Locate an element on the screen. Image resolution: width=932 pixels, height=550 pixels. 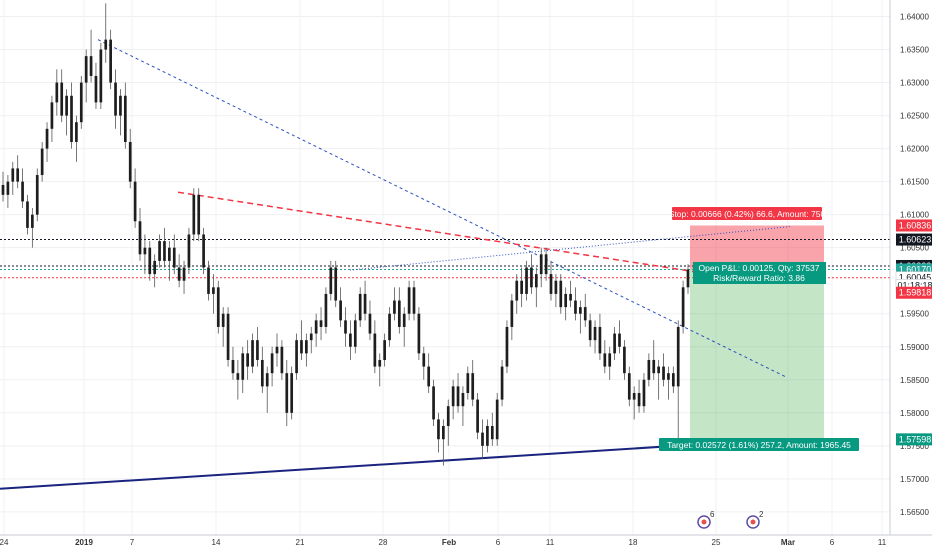
price-tag-text: 1.60836 is located at coordinates (915, 225).